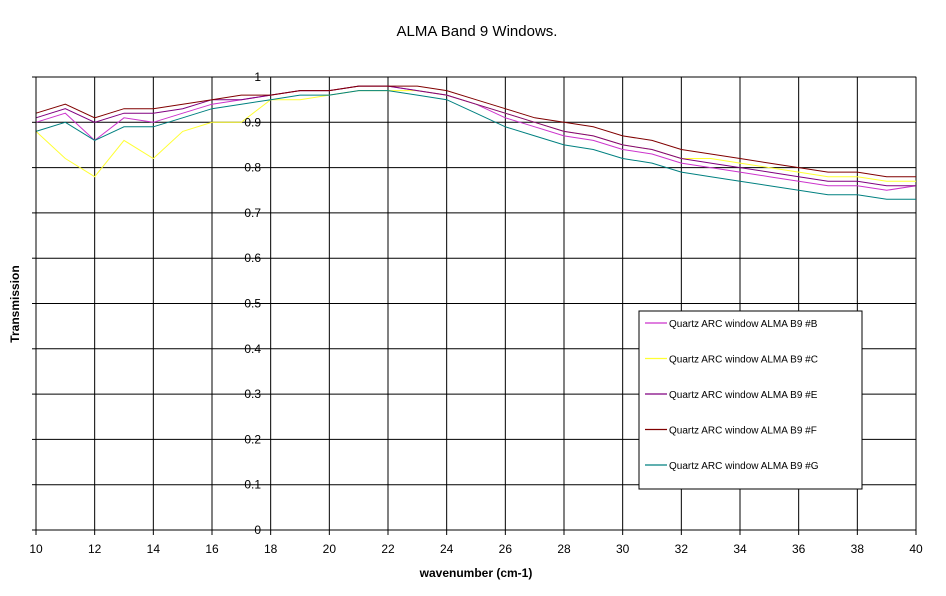 The width and height of the screenshot is (946, 596). What do you see at coordinates (447, 549) in the screenshot?
I see `x-tick-label: 24` at bounding box center [447, 549].